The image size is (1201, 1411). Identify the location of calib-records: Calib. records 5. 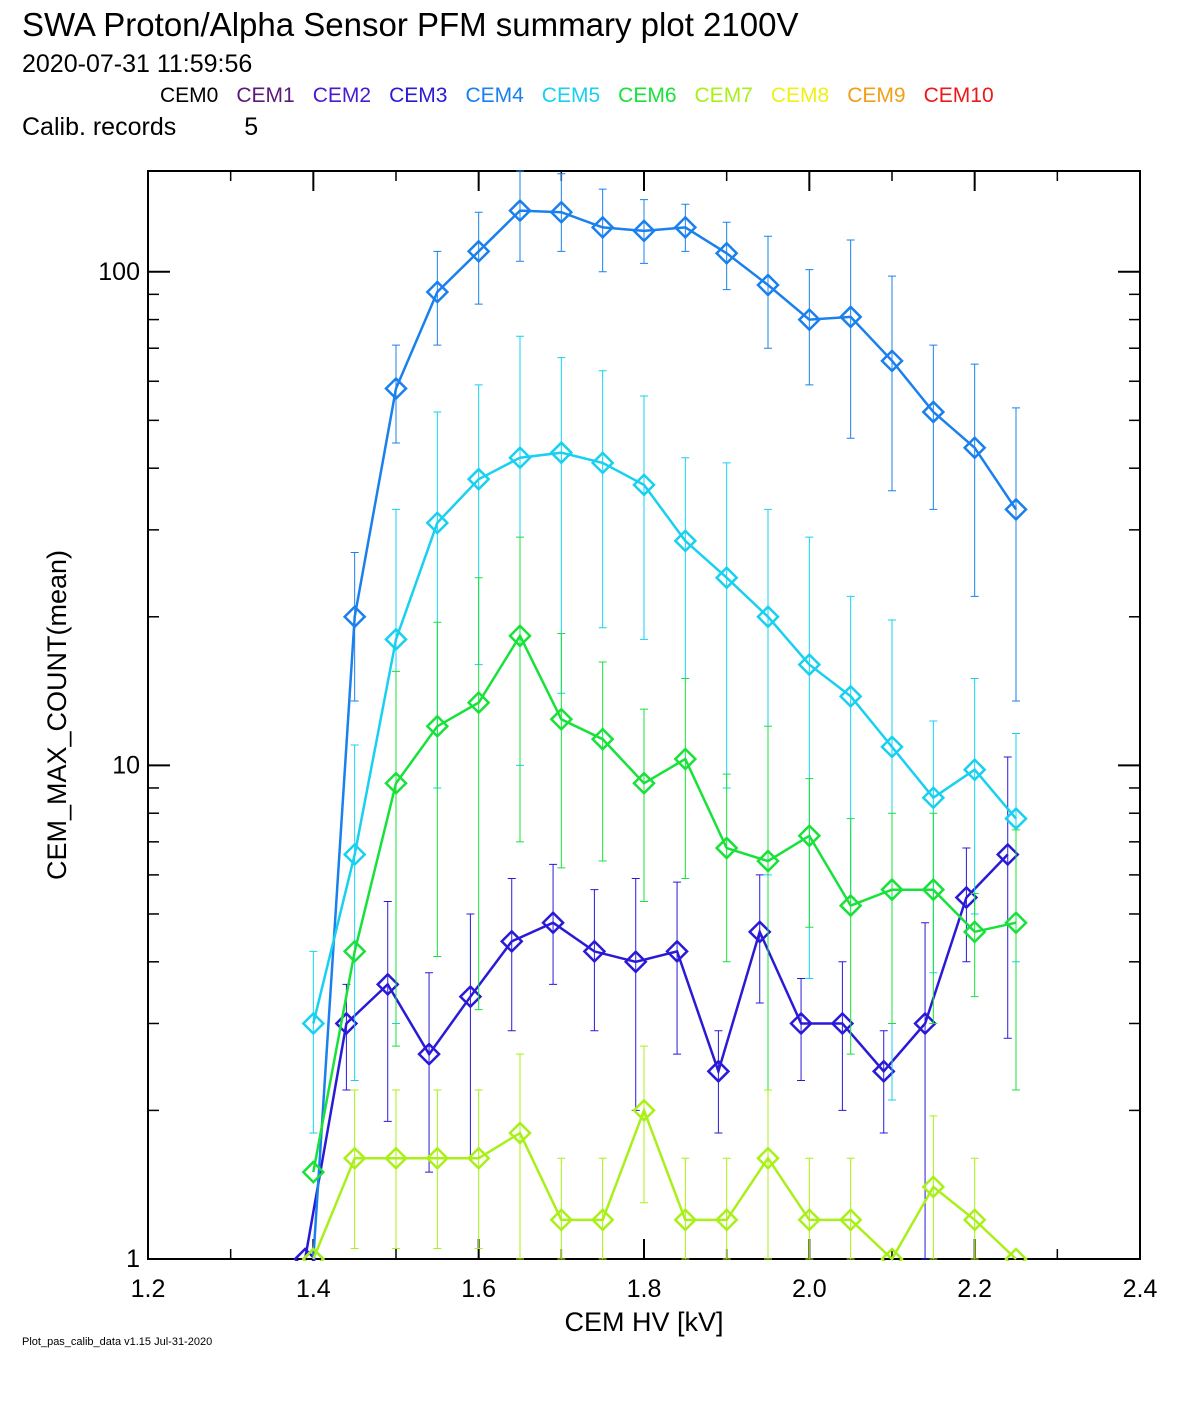
(140, 127).